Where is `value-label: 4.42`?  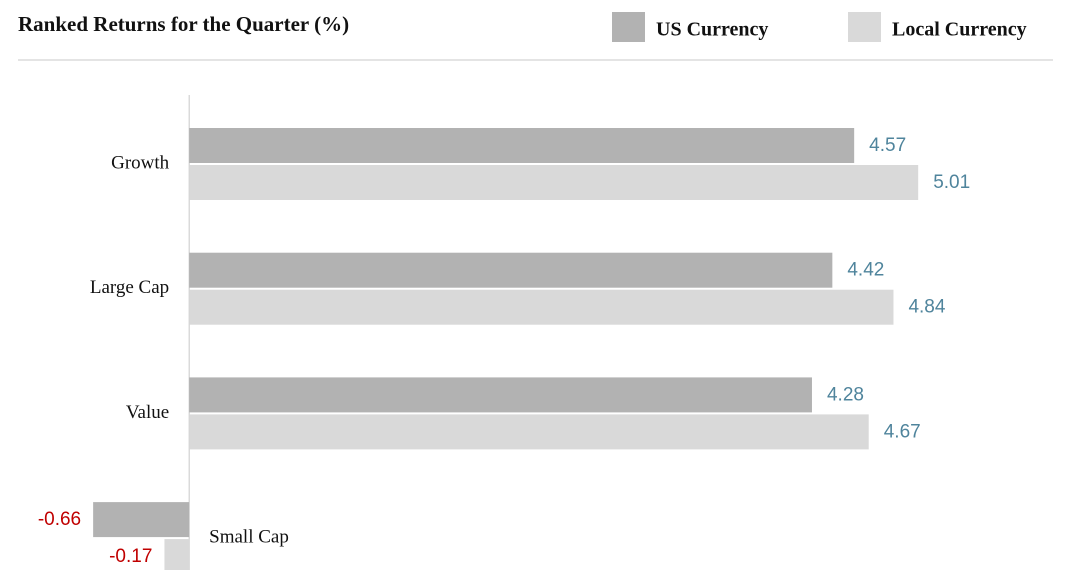
value-label: 4.42 is located at coordinates (865, 270).